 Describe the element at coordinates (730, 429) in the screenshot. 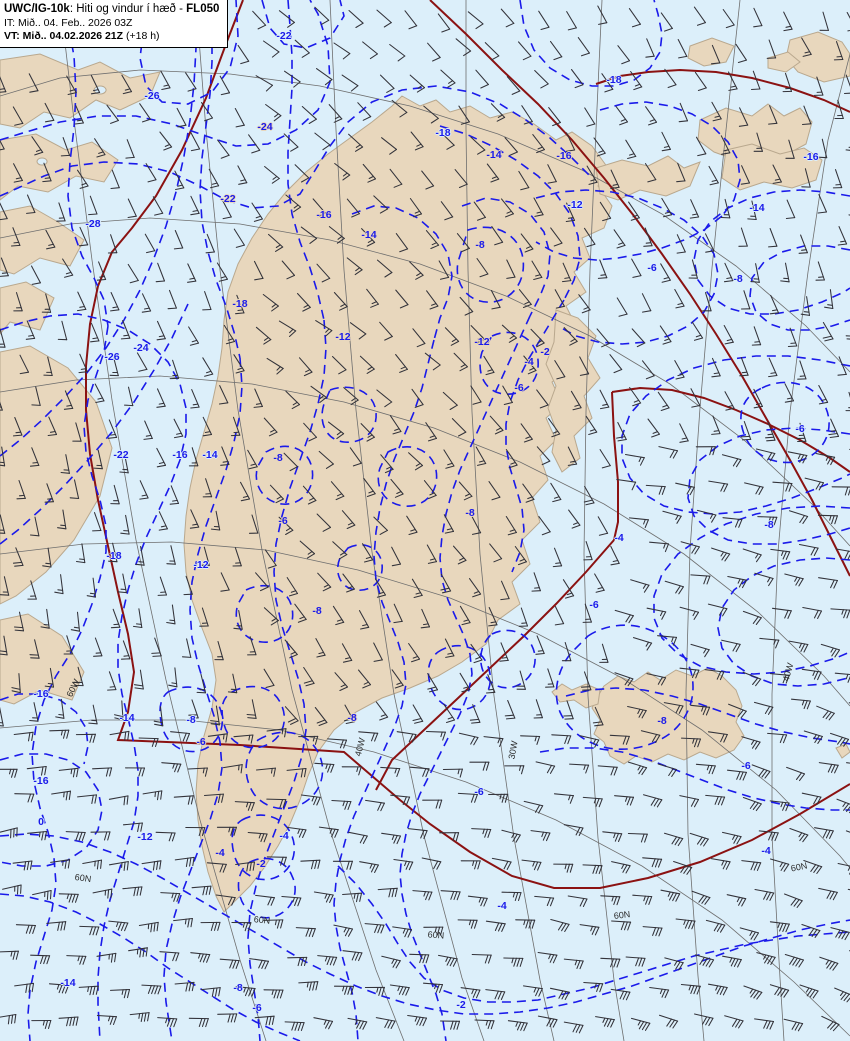

I see `fir-boundary-greenland-east` at that location.